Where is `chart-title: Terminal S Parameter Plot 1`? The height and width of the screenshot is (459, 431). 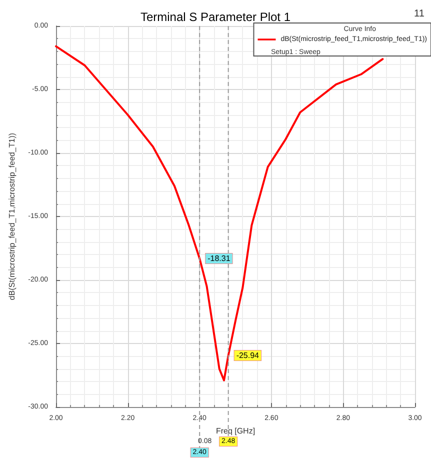 chart-title: Terminal S Parameter Plot 1 is located at coordinates (215, 17).